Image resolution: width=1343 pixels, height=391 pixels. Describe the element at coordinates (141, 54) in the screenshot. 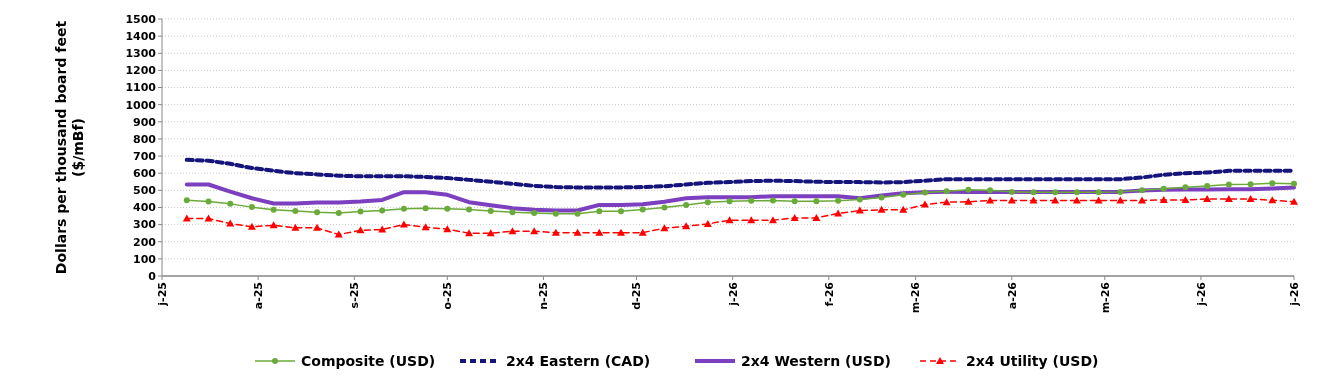

I see `y-tick-label: 1300` at that location.